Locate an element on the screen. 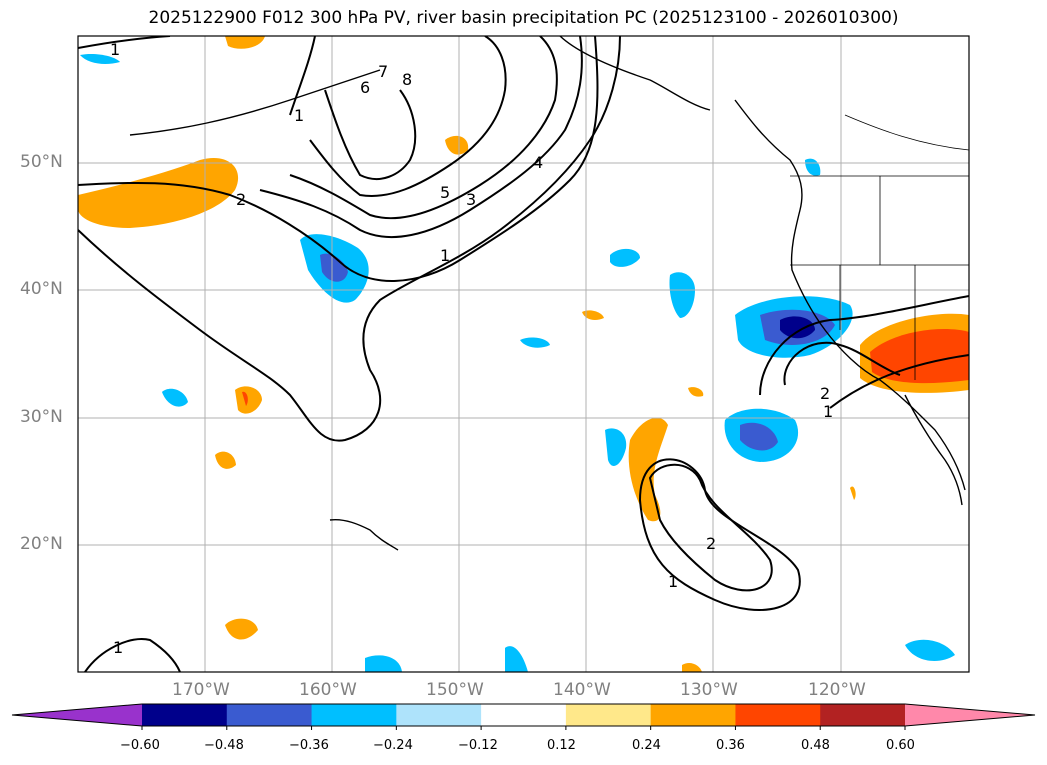 This screenshot has width=1047, height=765. hawaiian-islands is located at coordinates (364, 534).